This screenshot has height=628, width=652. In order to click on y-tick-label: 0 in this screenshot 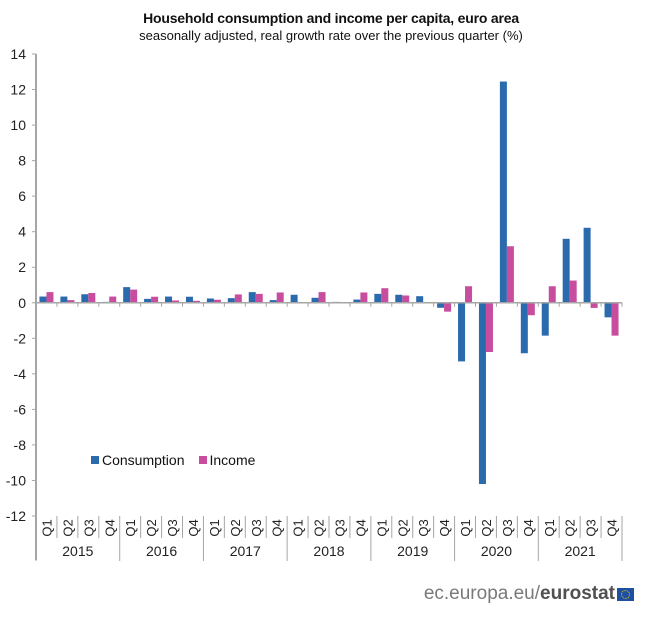, I will do `click(22, 303)`.